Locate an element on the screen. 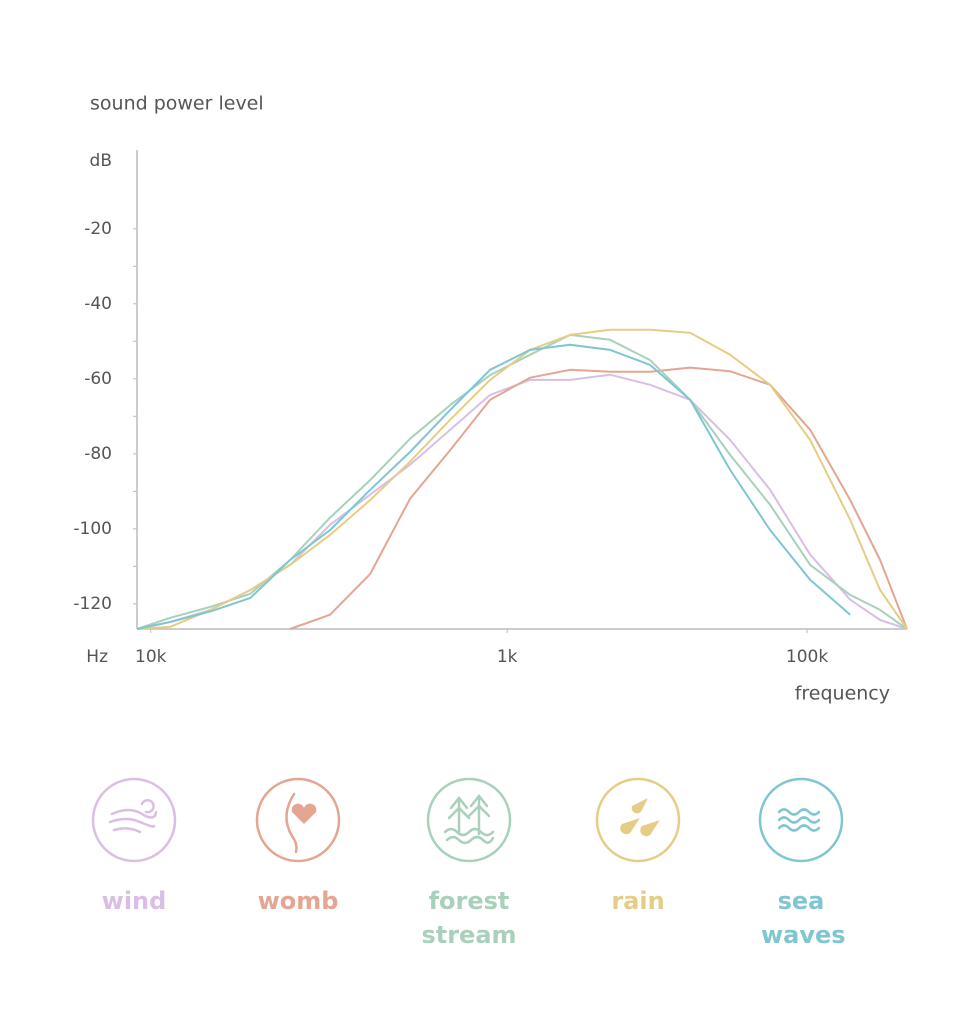 The image size is (962, 1024). sea-waves-icon is located at coordinates (801, 820).